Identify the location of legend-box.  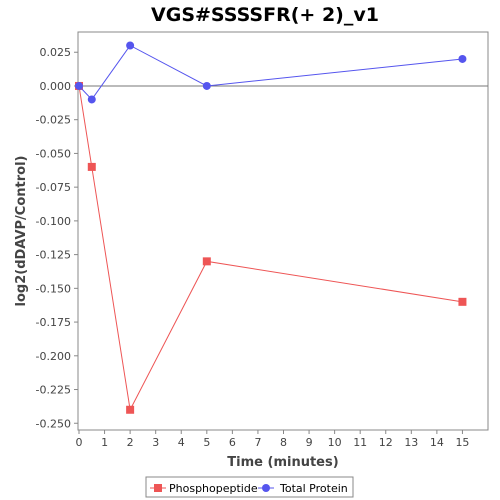
(249, 487).